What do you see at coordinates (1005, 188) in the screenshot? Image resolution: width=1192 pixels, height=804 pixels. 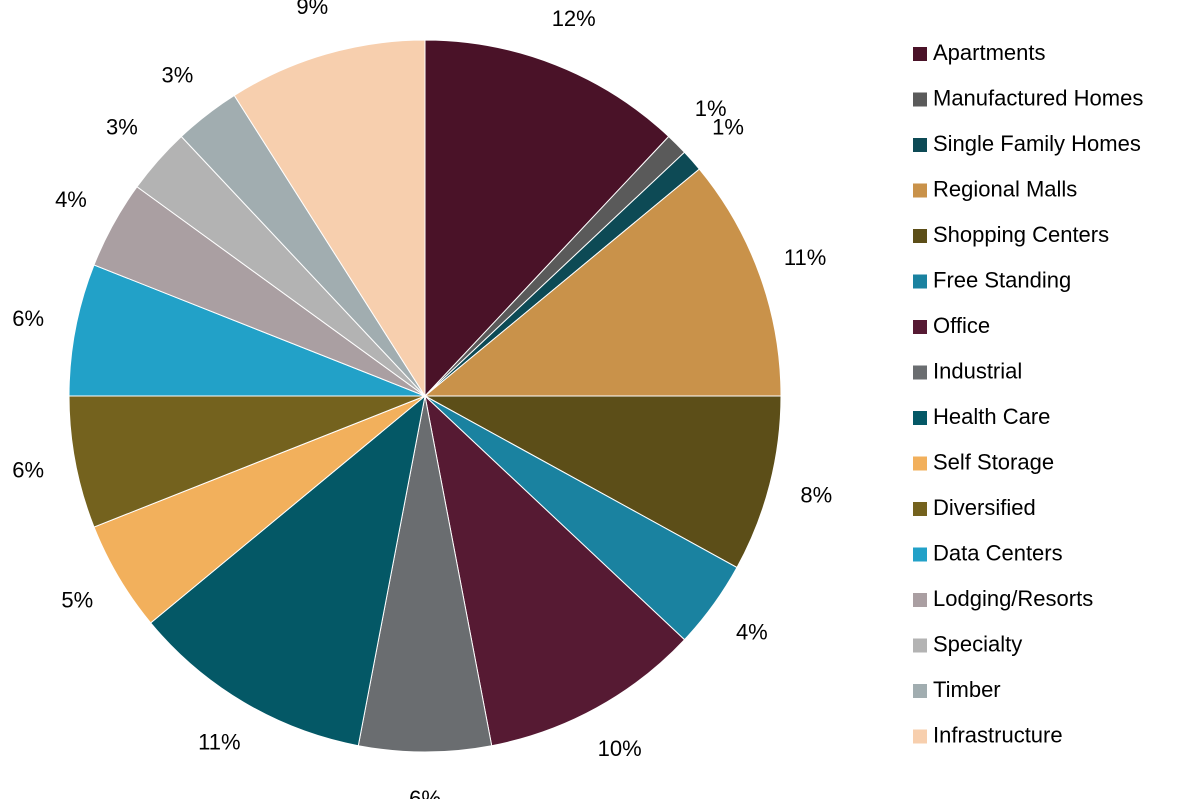 I see `legend-label: Regional Malls` at bounding box center [1005, 188].